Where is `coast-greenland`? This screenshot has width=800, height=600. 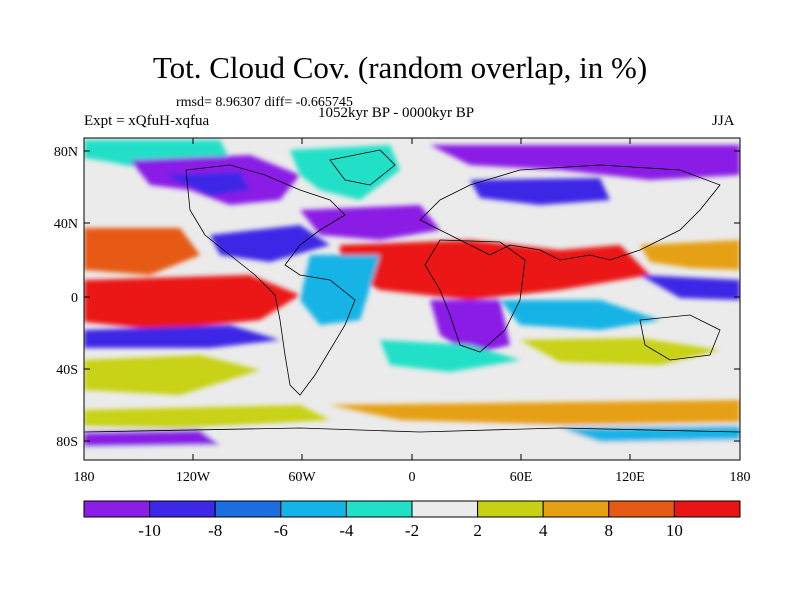
coast-greenland is located at coordinates (362, 167).